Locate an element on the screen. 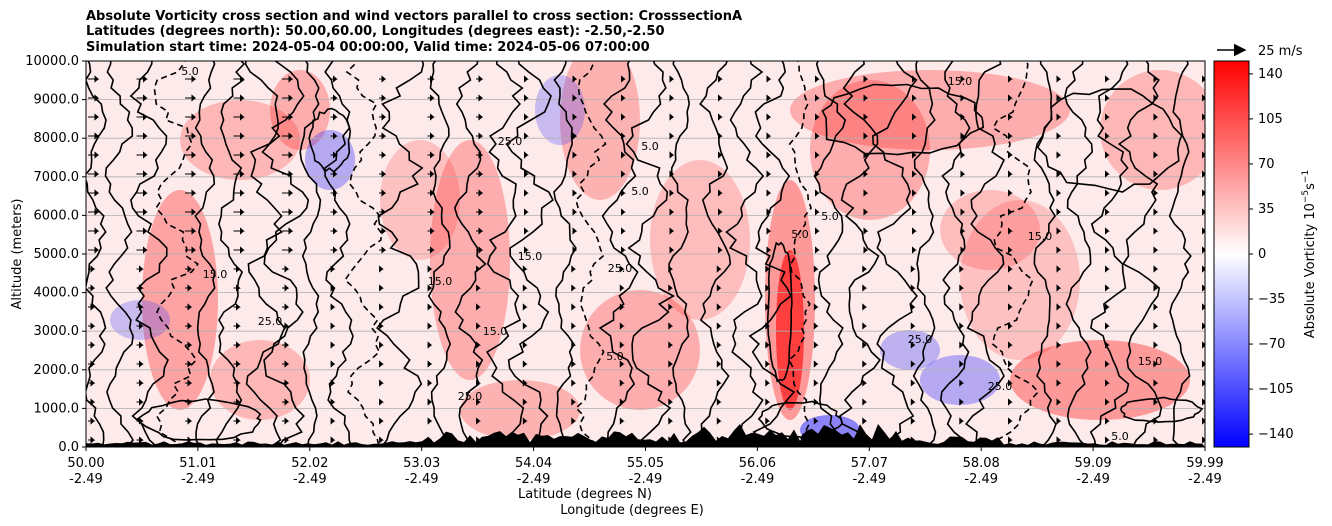 This screenshot has height=526, width=1332. x-tick-label-lat: 52.02 is located at coordinates (309, 463).